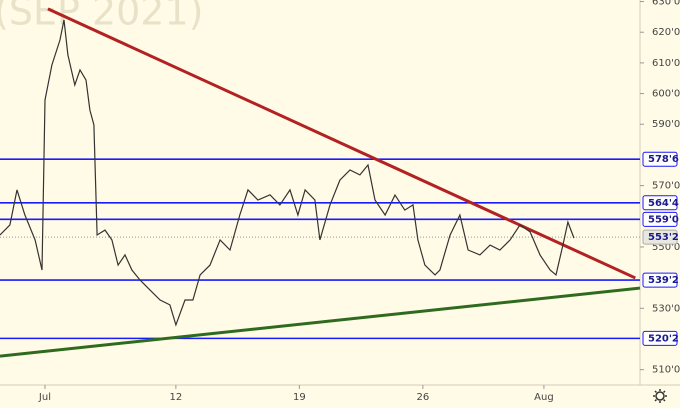  Describe the element at coordinates (666, 247) in the screenshot. I see `y-tick-label: 550'0` at that location.